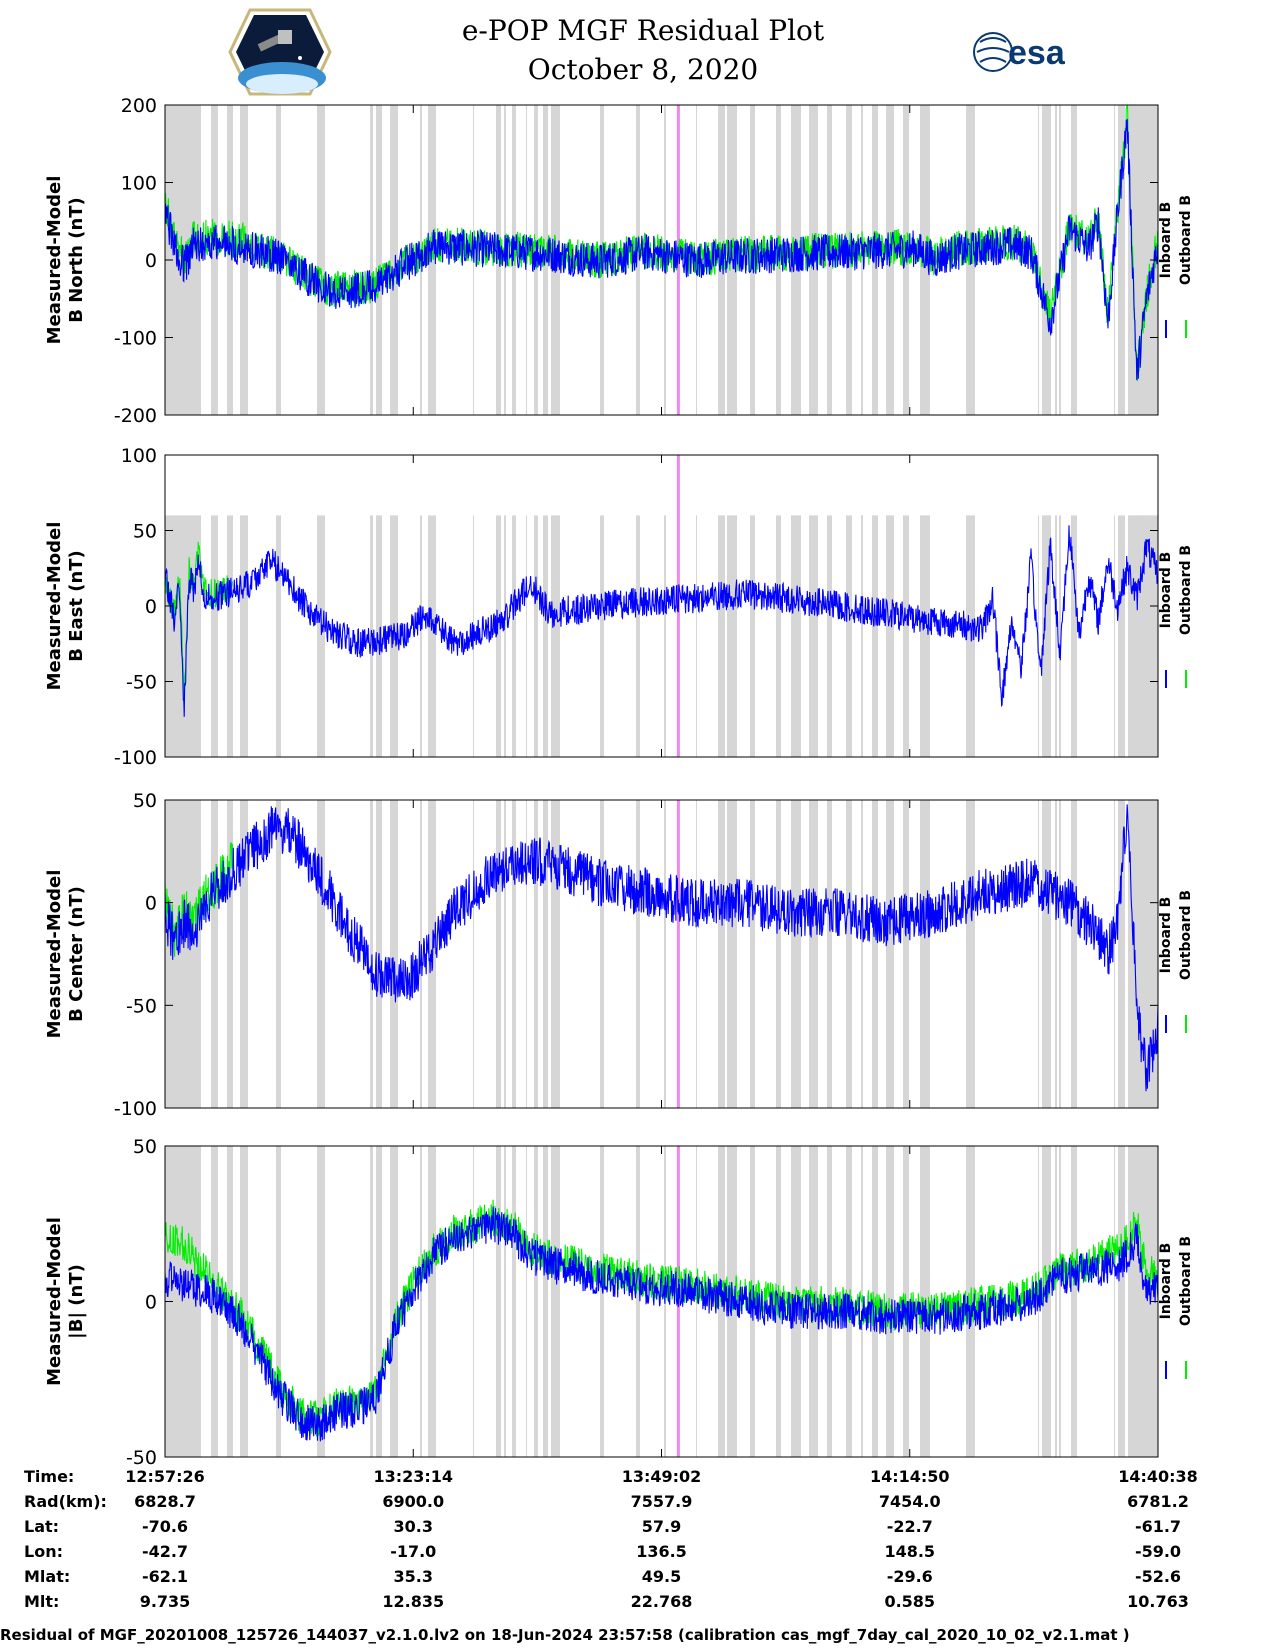  I want to click on coverage-shading, so click(661, 954).